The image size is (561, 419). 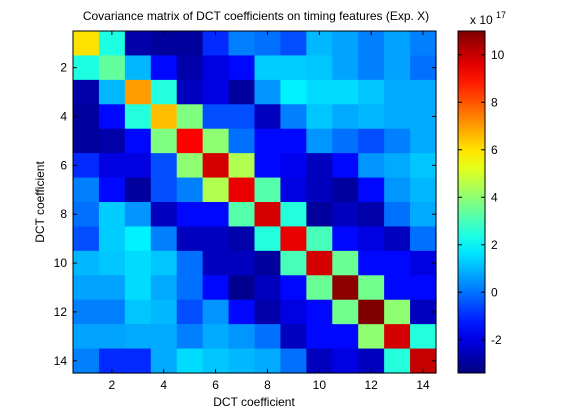 I want to click on colorbar-exponent-base: x 10, so click(x=481, y=20).